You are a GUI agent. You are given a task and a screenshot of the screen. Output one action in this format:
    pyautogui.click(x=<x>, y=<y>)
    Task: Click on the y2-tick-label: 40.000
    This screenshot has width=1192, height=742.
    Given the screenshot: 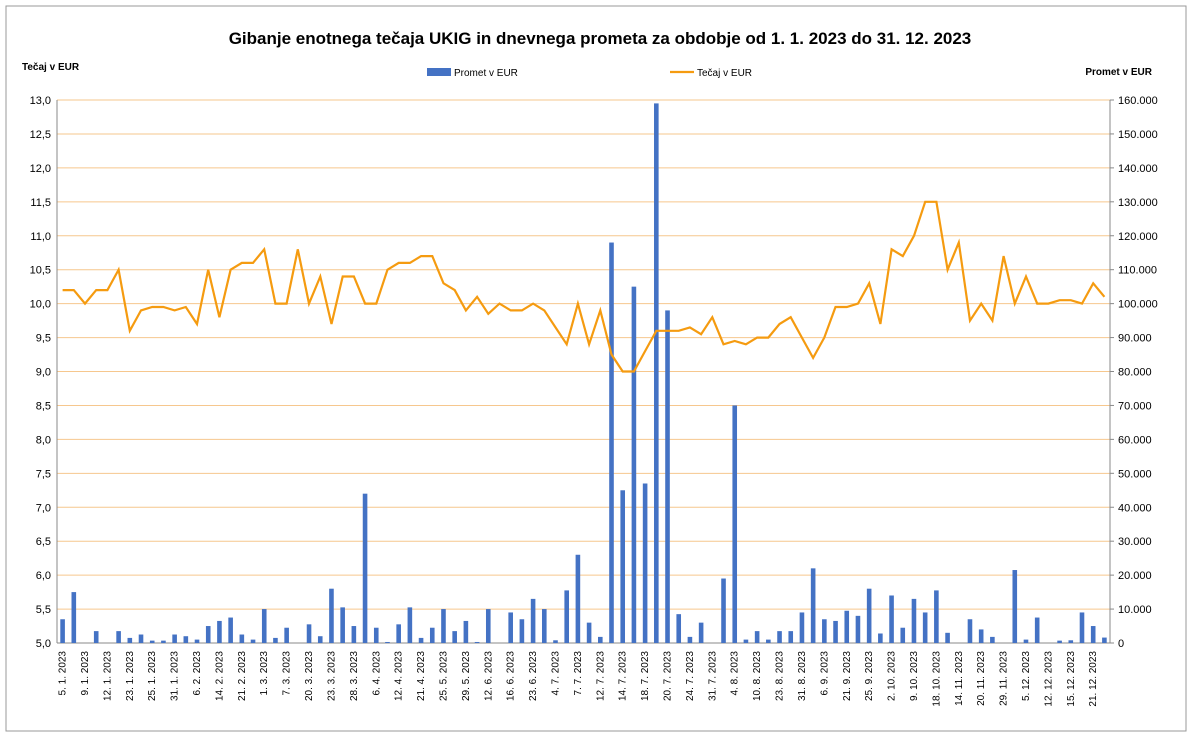 What is the action you would take?
    pyautogui.click(x=1135, y=508)
    